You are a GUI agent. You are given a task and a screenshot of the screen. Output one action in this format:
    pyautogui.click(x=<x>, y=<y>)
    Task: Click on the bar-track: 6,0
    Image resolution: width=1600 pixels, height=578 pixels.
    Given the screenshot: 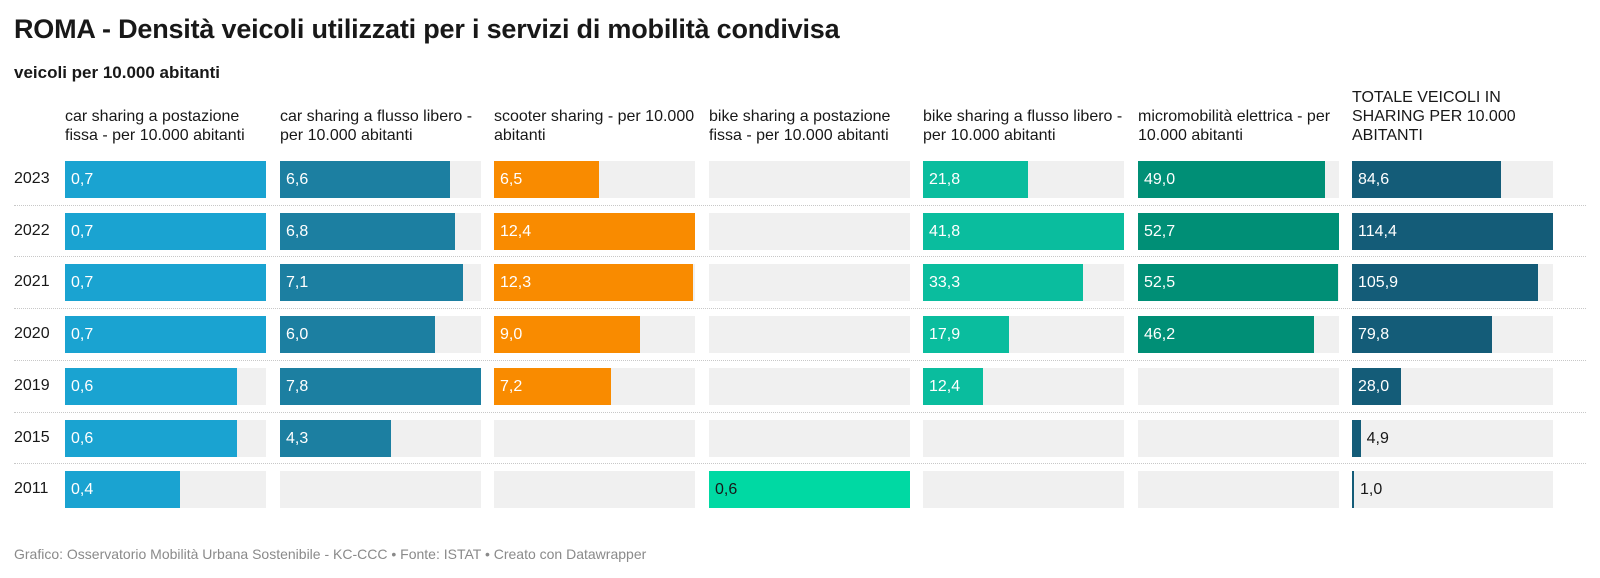 What is the action you would take?
    pyautogui.click(x=380, y=334)
    